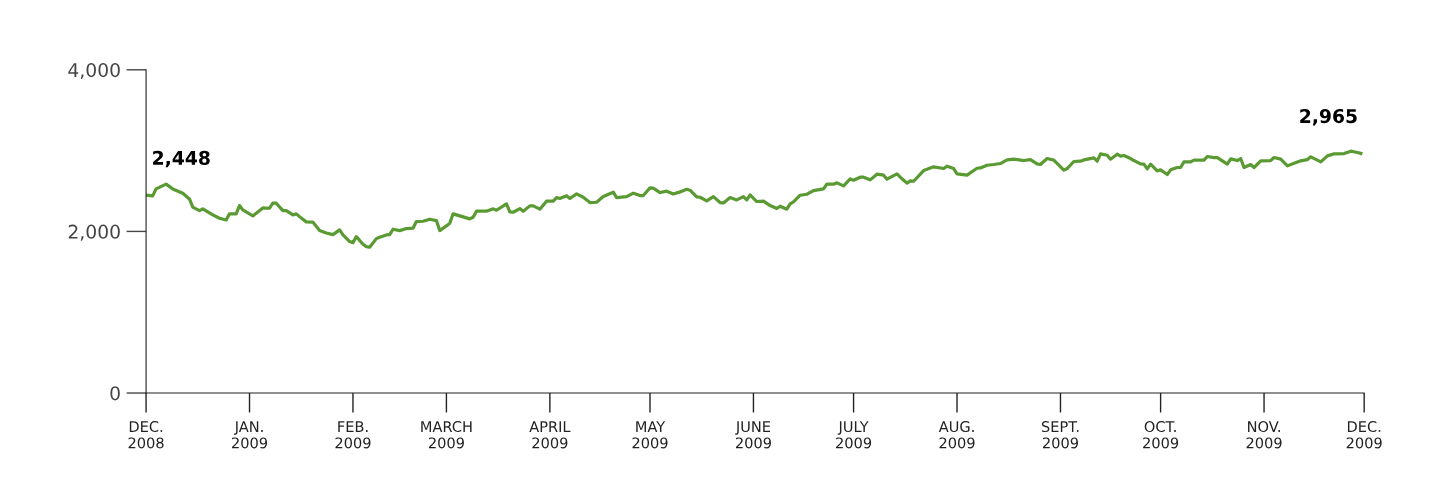 The width and height of the screenshot is (1439, 495). I want to click on x-tick-label: JAN. 2009, so click(250, 435).